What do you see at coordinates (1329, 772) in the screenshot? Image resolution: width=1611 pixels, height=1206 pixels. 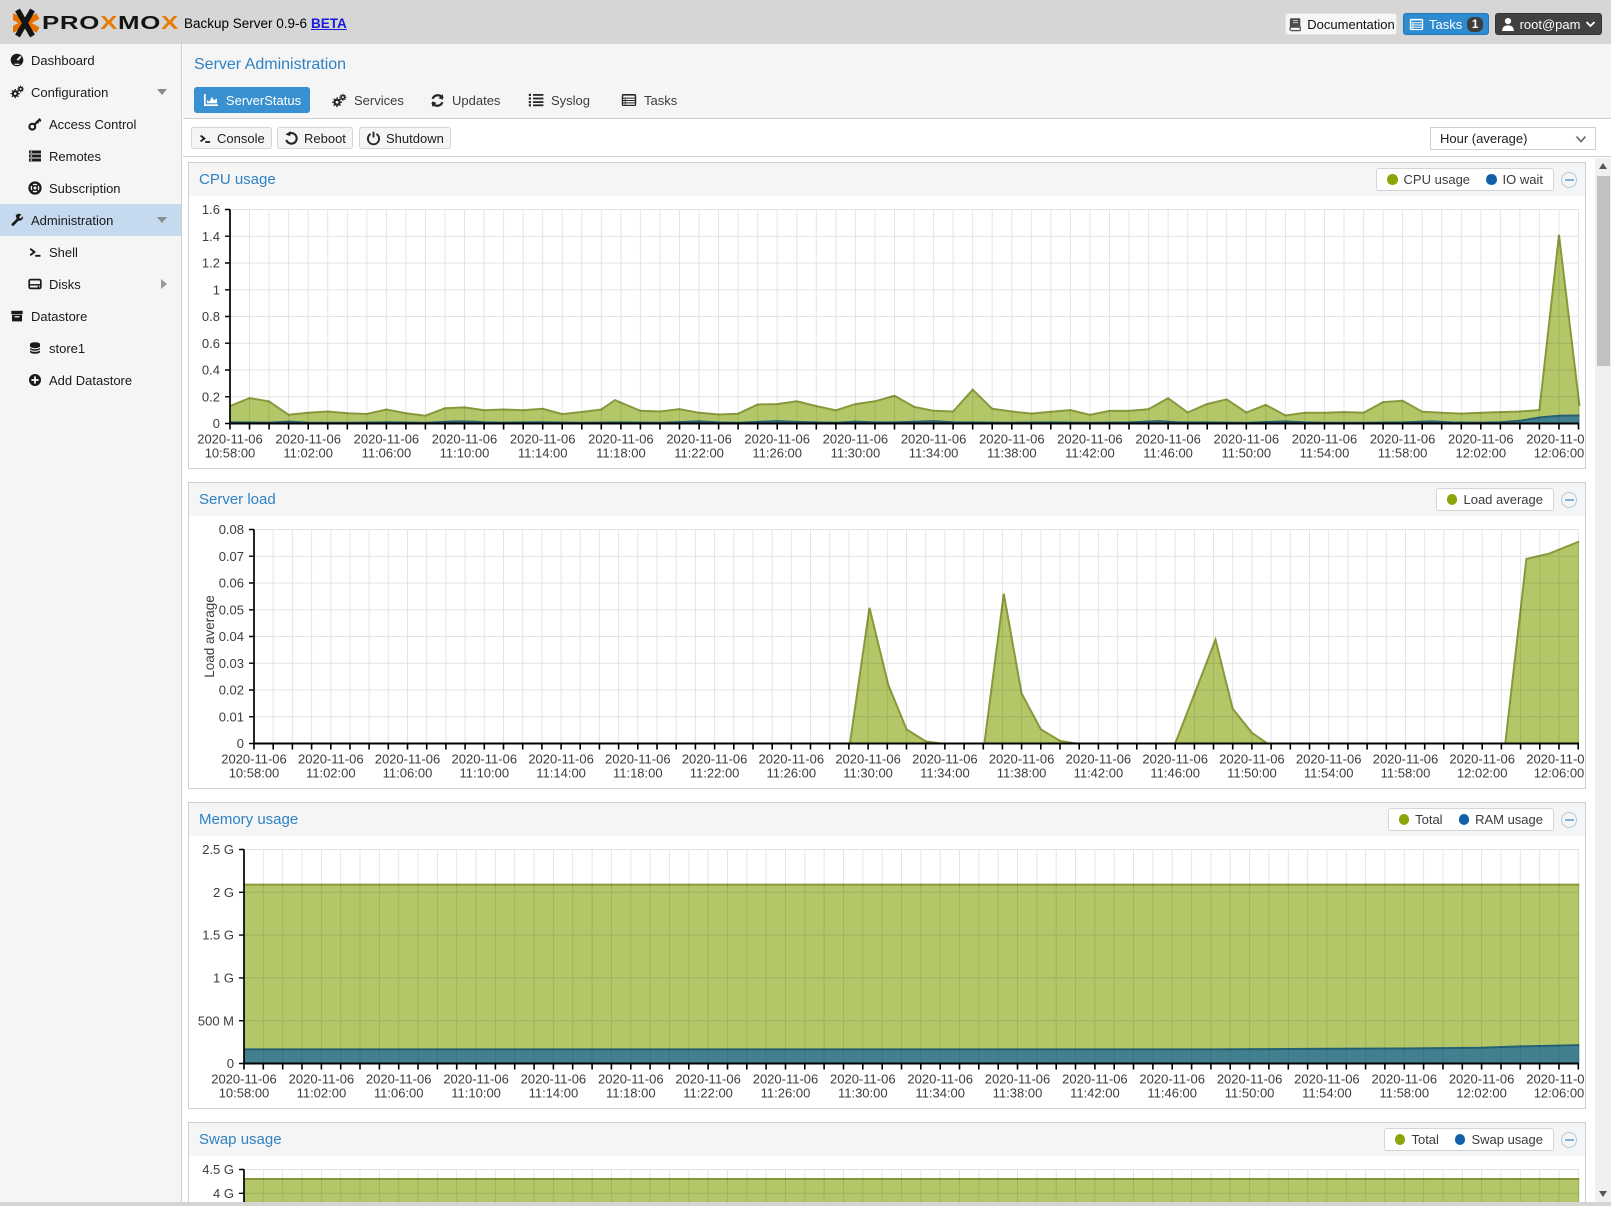 I see `svg-text: 11:54:00` at bounding box center [1329, 772].